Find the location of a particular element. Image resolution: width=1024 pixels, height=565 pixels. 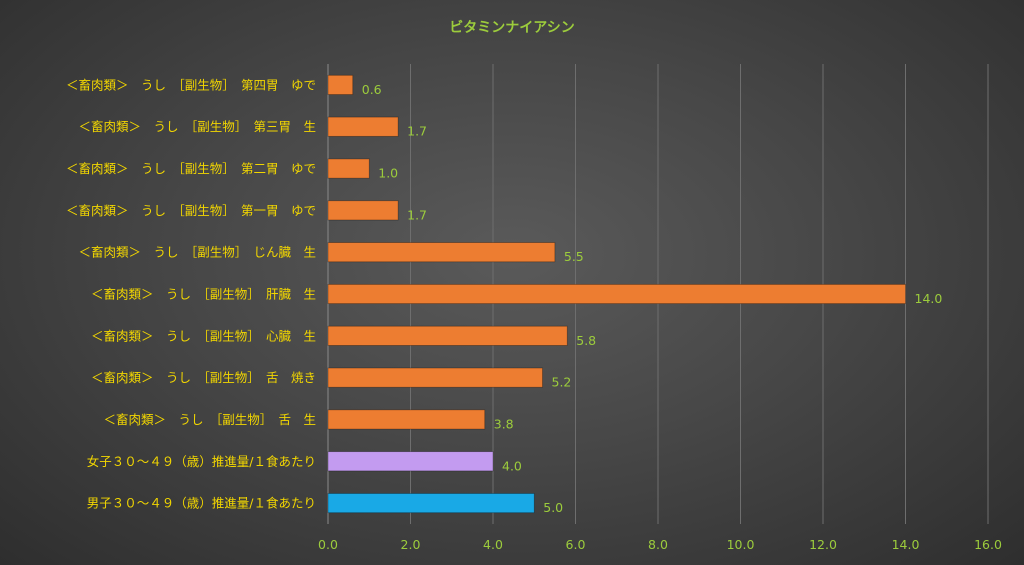

category-label: ＜畜肉類＞ うし ［副生物］ 第二胃 ゆで is located at coordinates (191, 168).